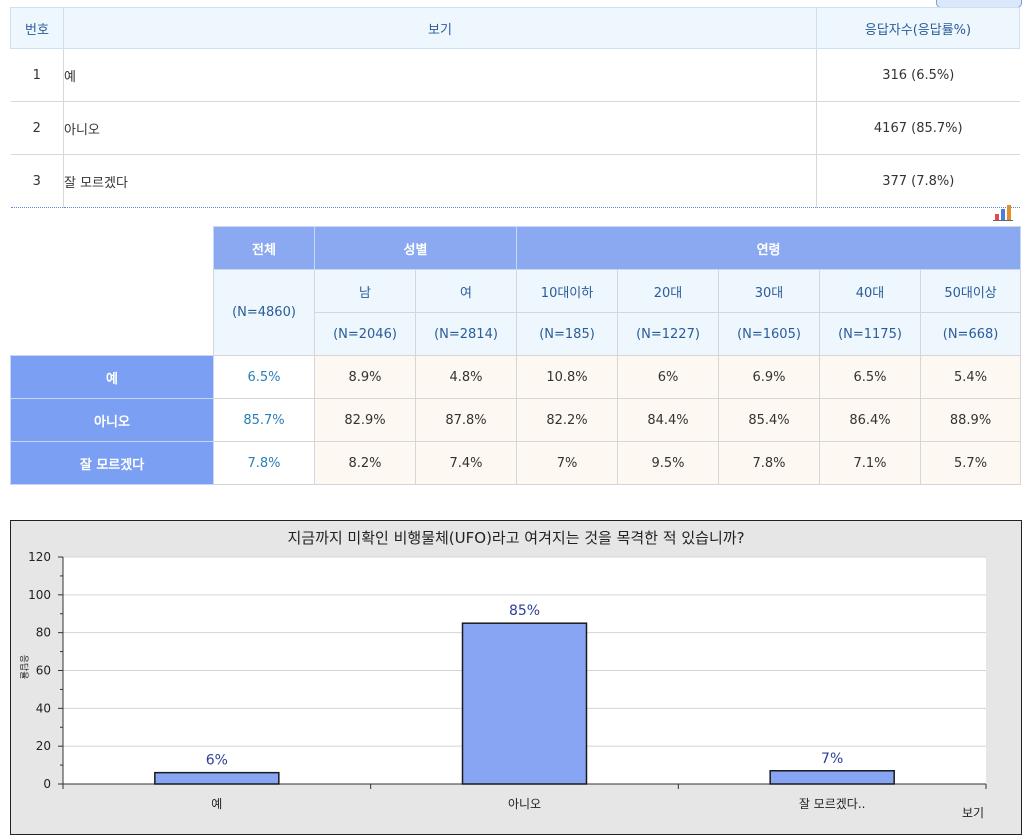 This screenshot has height=840, width=1026. I want to click on total-header: 전체, so click(264, 248).